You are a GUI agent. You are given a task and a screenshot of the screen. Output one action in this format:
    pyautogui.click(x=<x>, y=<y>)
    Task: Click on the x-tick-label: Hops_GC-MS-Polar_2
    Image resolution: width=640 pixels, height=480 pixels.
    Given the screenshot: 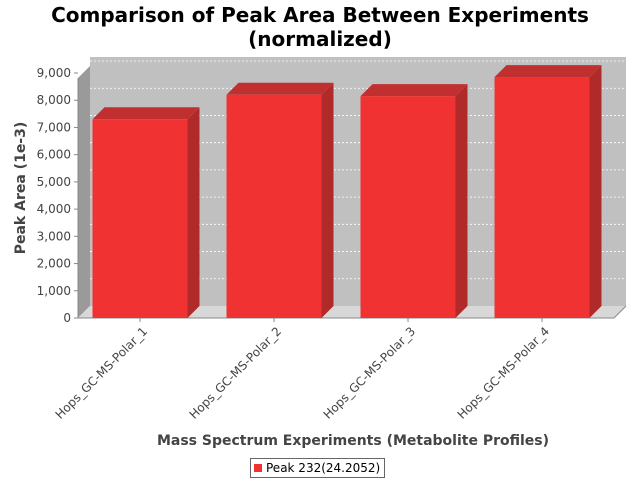 What is the action you would take?
    pyautogui.click(x=236, y=373)
    